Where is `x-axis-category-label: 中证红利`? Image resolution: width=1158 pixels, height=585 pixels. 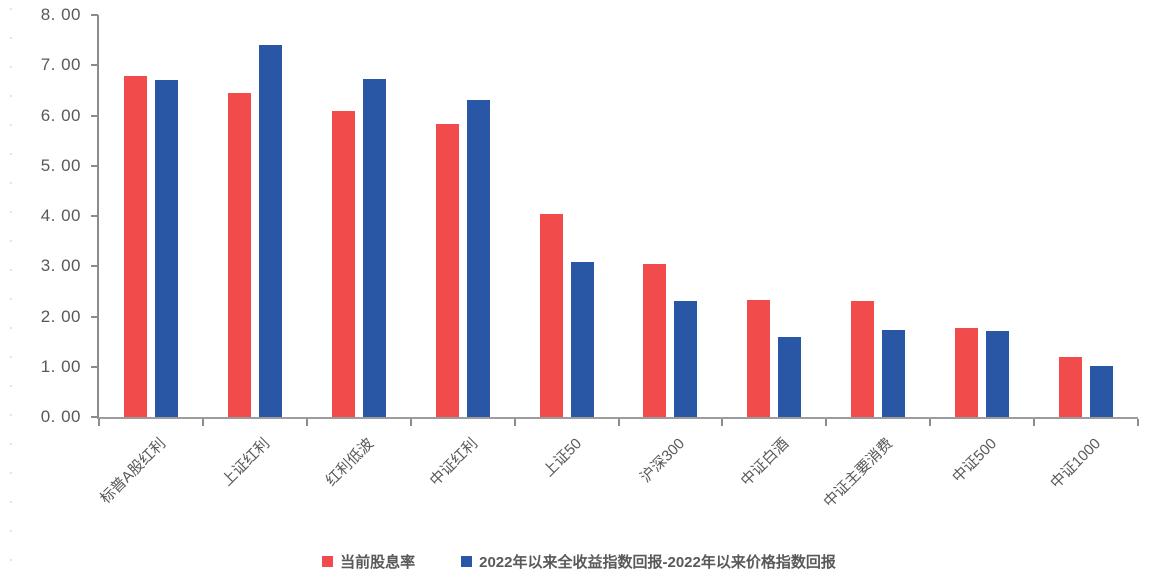 x-axis-category-label: 中证红利 is located at coordinates (453, 462).